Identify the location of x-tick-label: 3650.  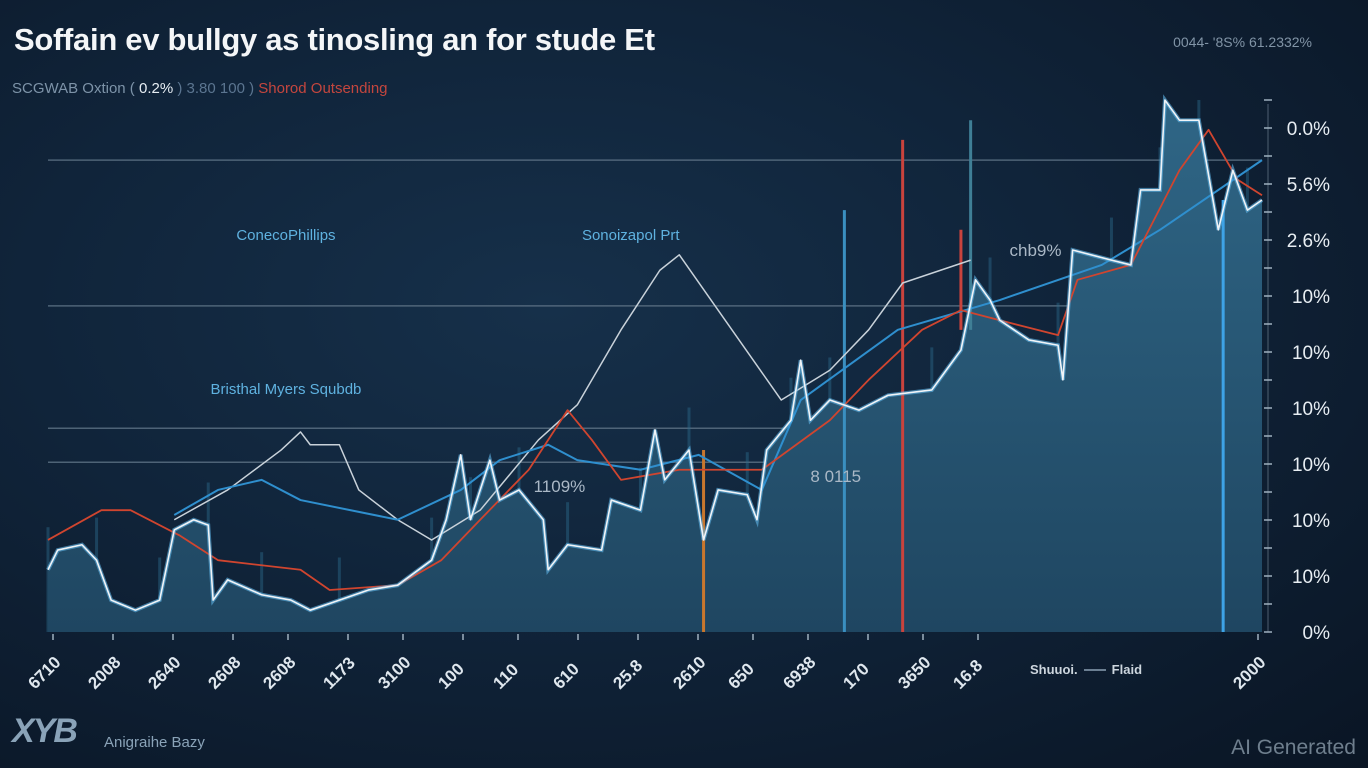
(914, 673).